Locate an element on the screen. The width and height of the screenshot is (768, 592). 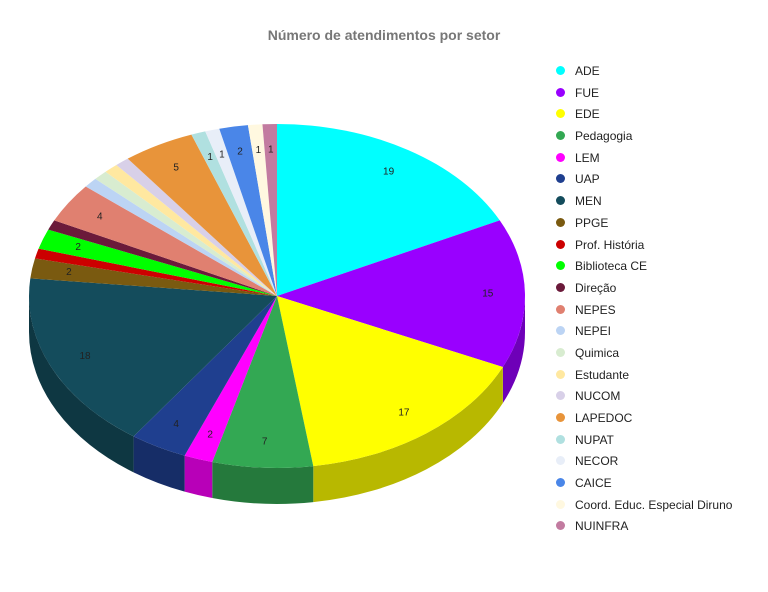
legend-item: PPGE is located at coordinates (648, 223).